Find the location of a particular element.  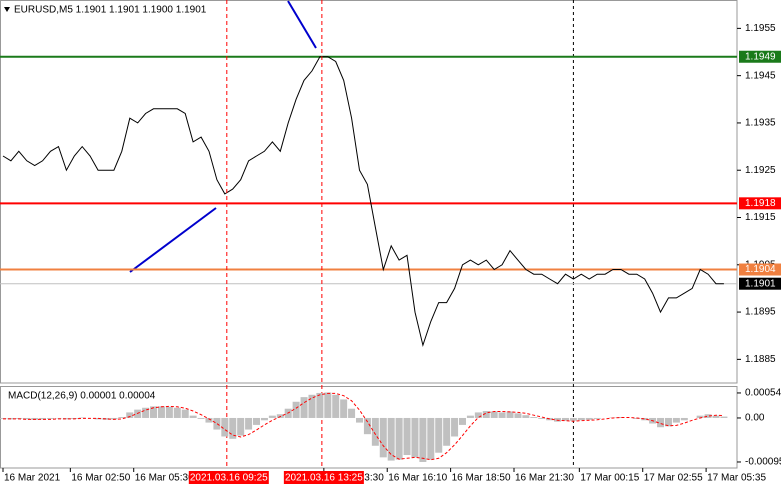

level-label: 1.1949 is located at coordinates (760, 56).